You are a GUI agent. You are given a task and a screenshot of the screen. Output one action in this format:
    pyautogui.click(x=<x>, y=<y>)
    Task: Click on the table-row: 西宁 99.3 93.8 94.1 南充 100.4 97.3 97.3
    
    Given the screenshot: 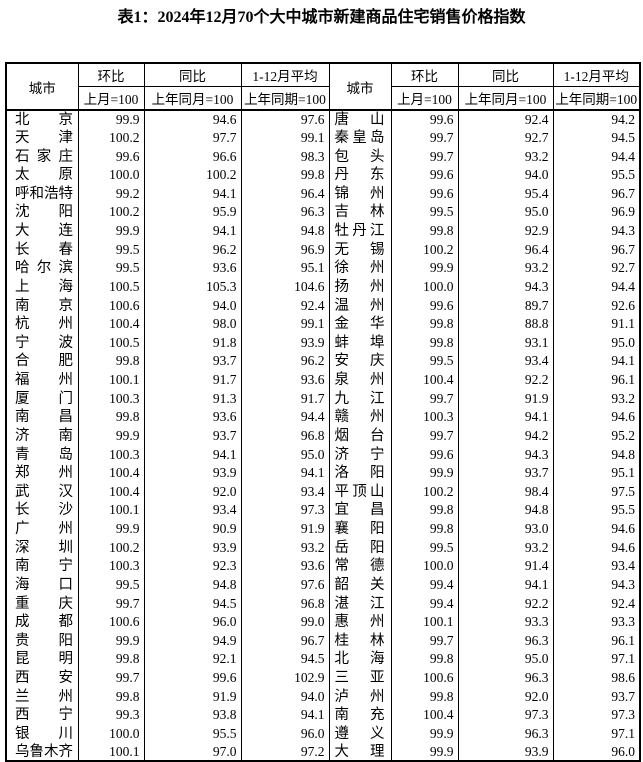 What is the action you would take?
    pyautogui.click(x=323, y=715)
    